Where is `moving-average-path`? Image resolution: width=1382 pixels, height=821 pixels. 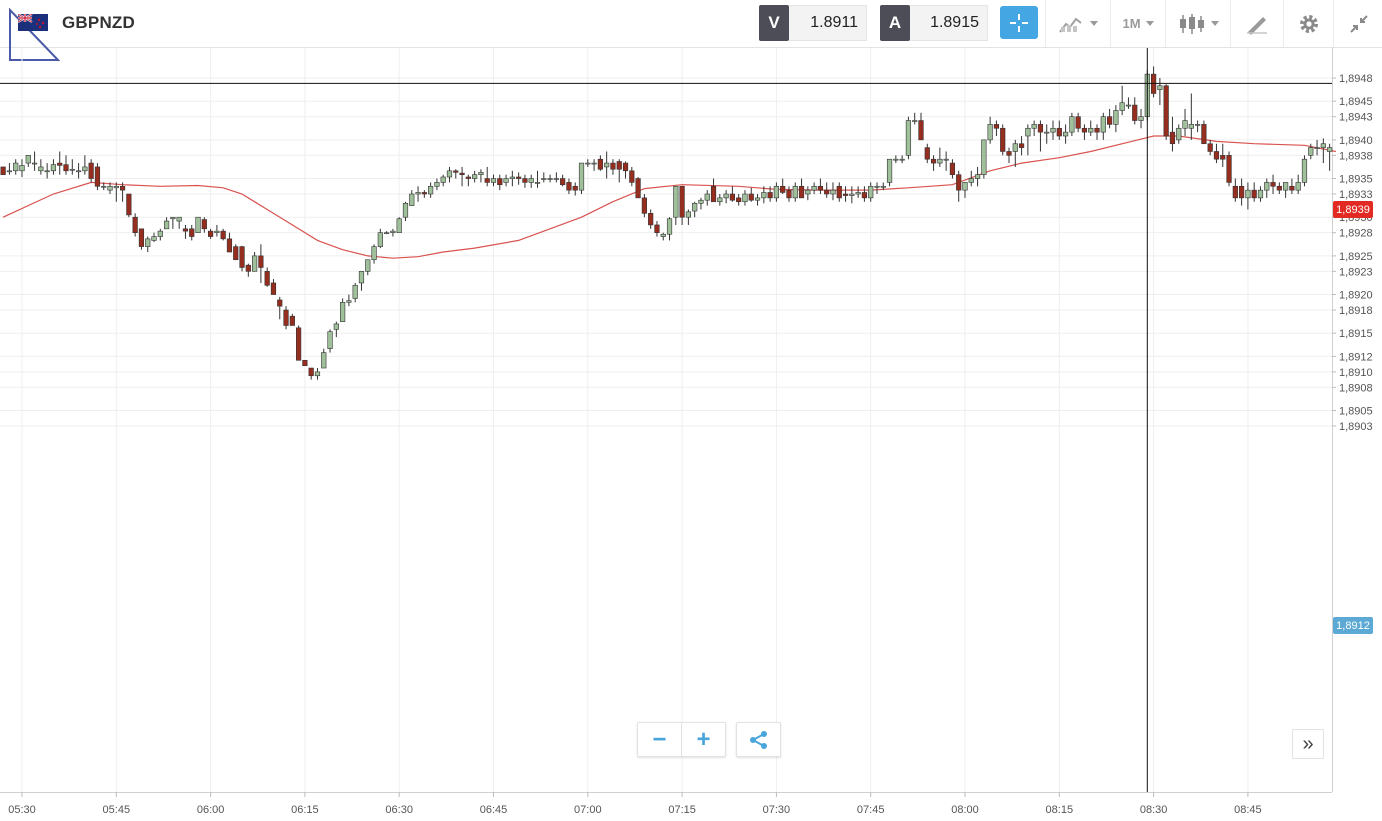 moving-average-path is located at coordinates (669, 197).